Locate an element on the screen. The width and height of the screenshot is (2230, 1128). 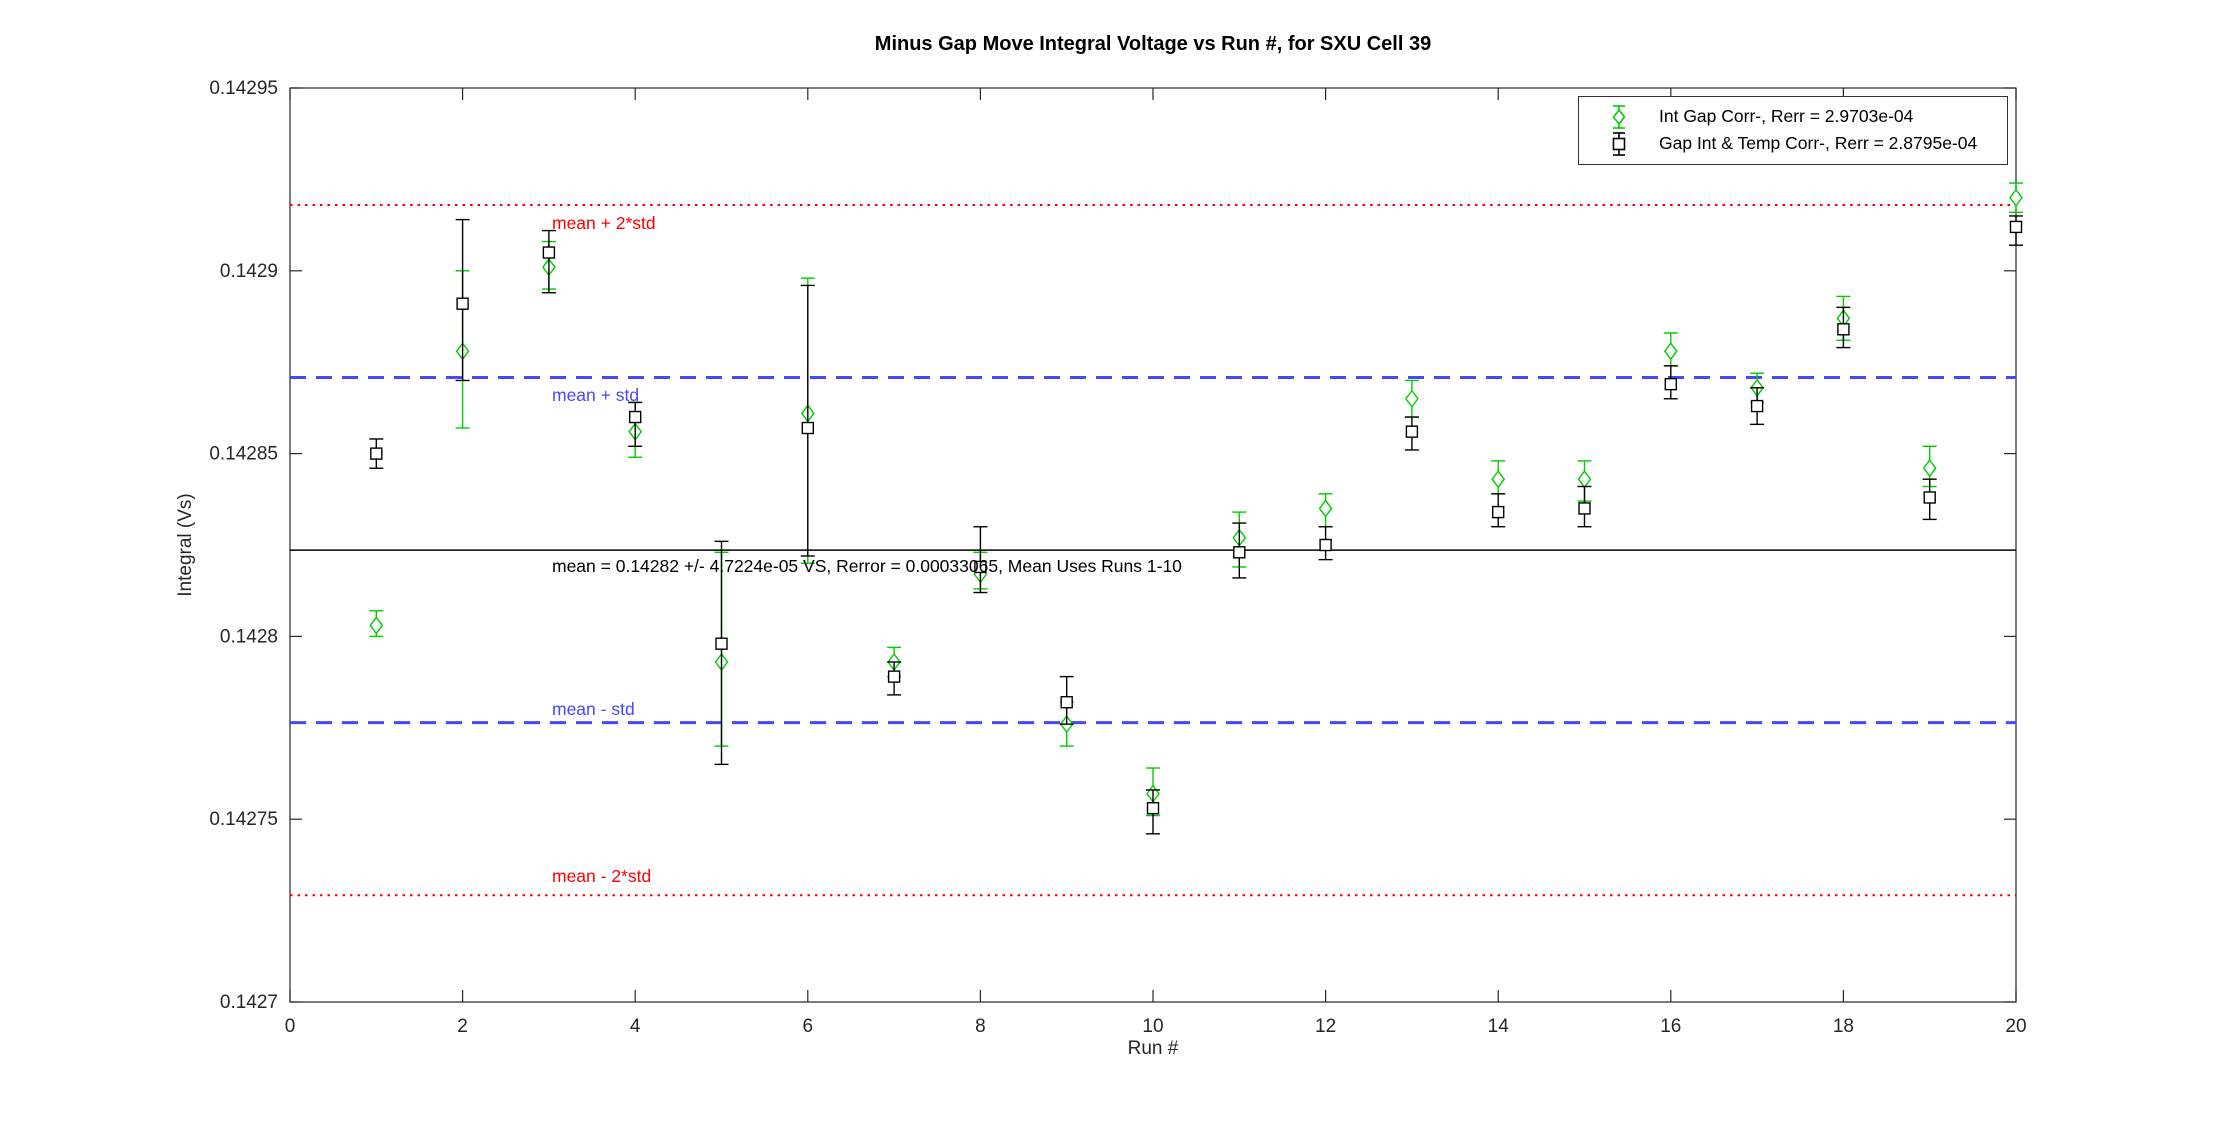
x-tick-label-18: 18 is located at coordinates (1843, 1026).